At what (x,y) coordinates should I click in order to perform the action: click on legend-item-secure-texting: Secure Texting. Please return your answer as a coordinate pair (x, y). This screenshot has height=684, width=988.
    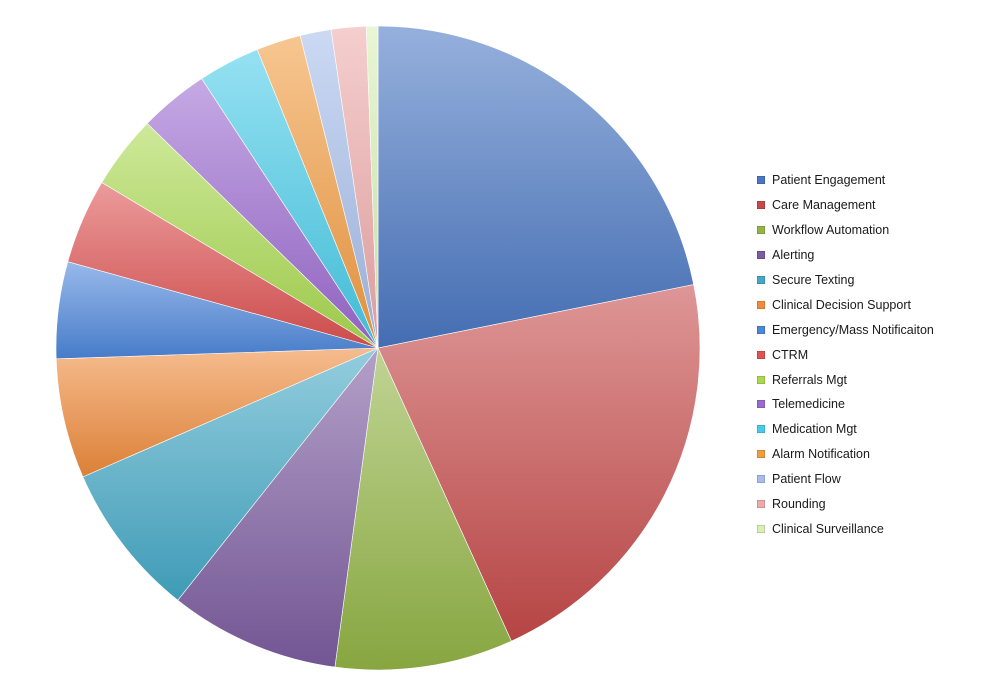
    Looking at the image, I should click on (868, 280).